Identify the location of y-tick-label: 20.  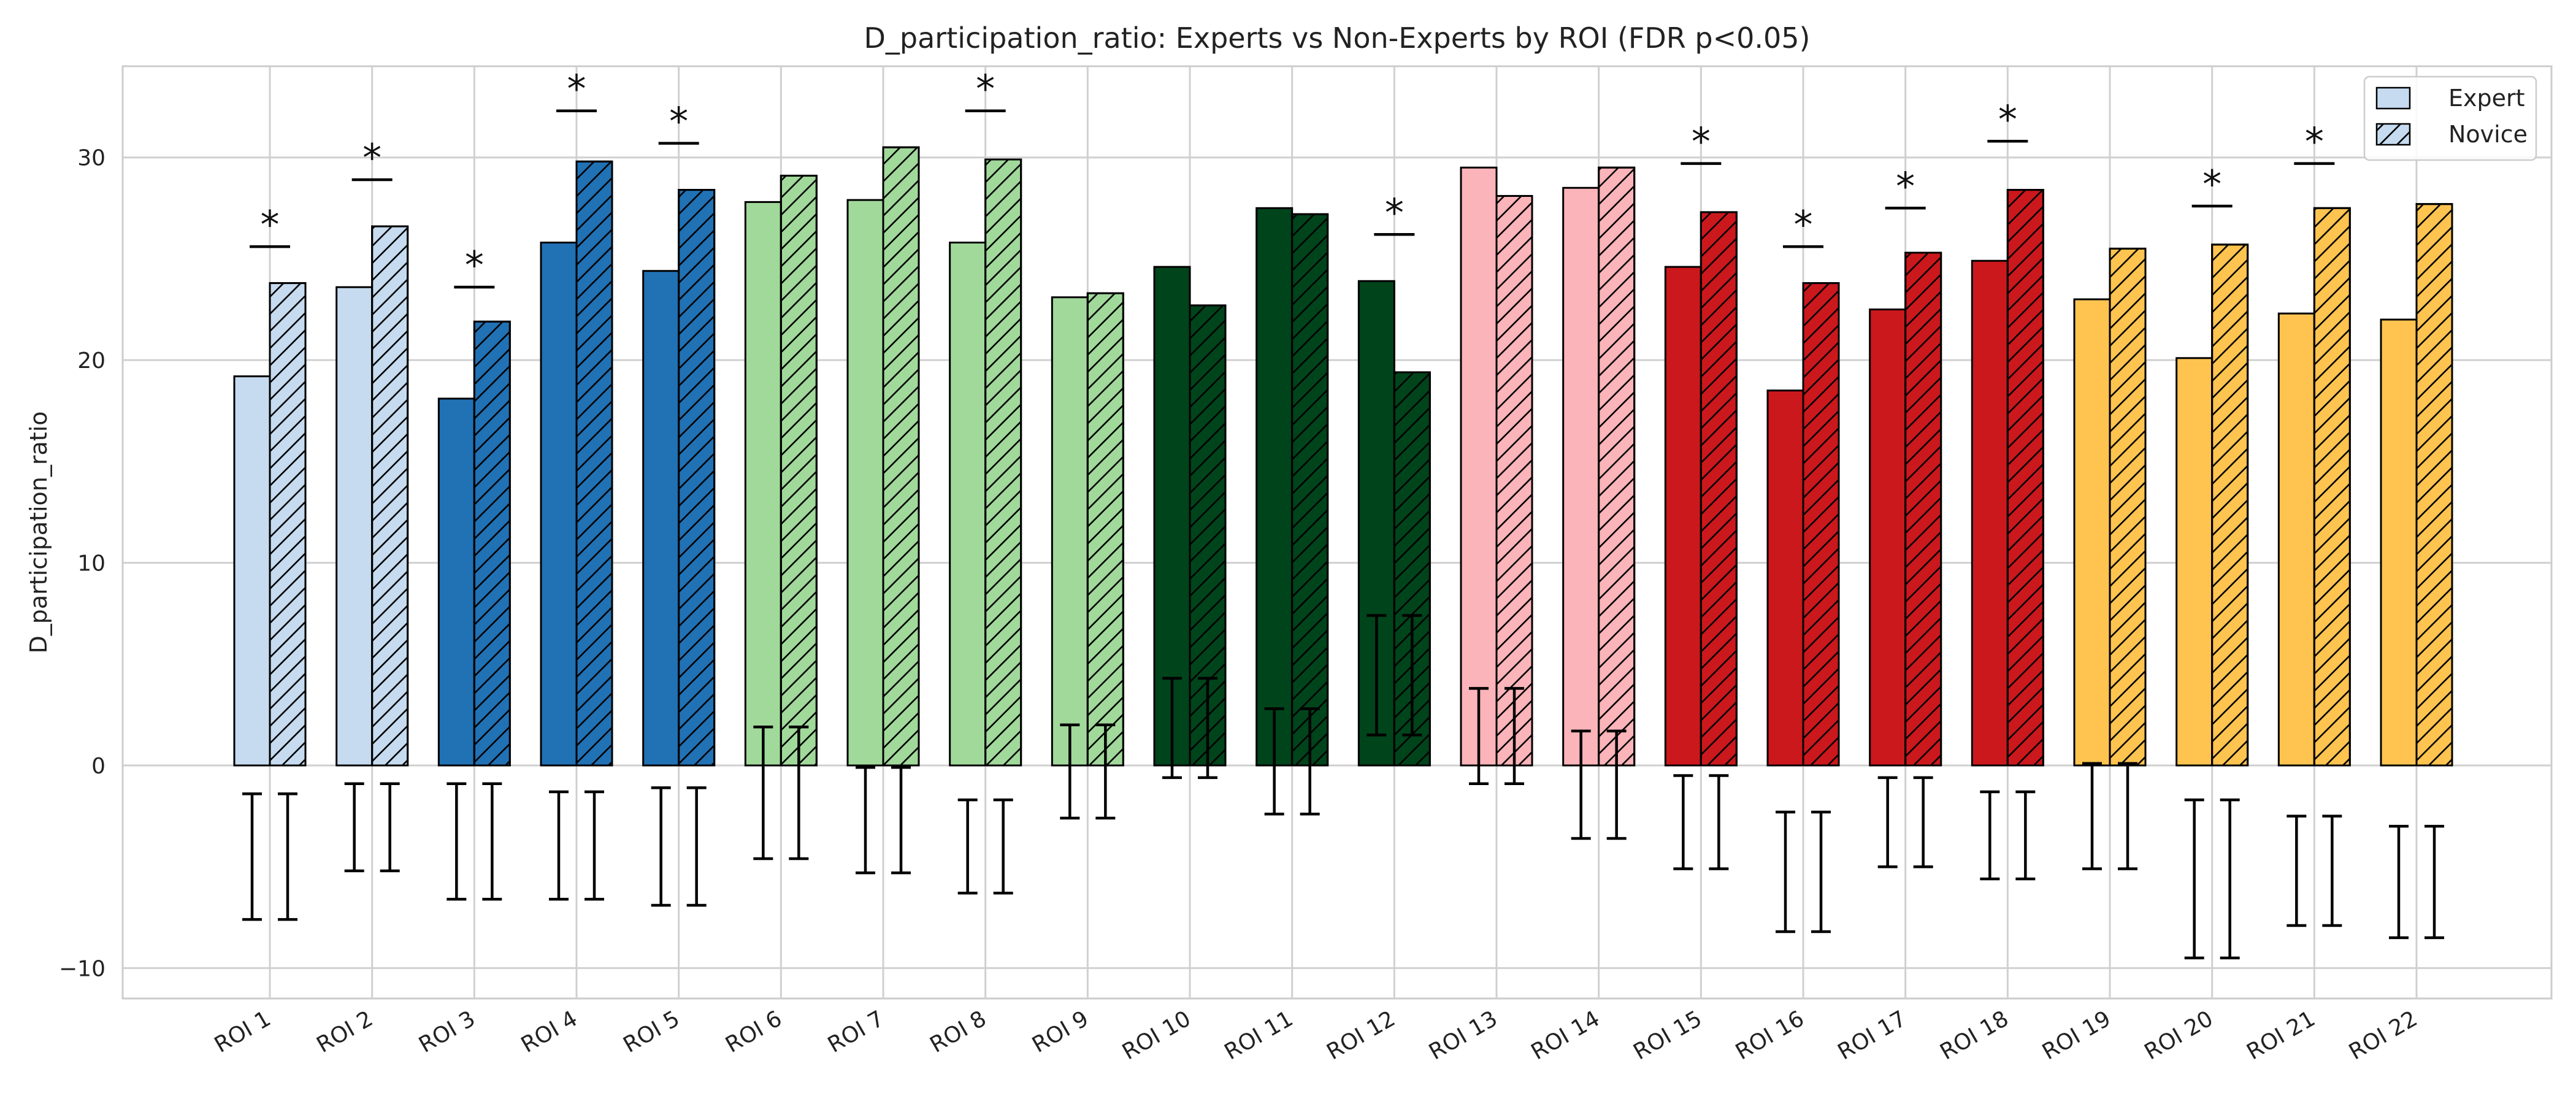
(91, 361).